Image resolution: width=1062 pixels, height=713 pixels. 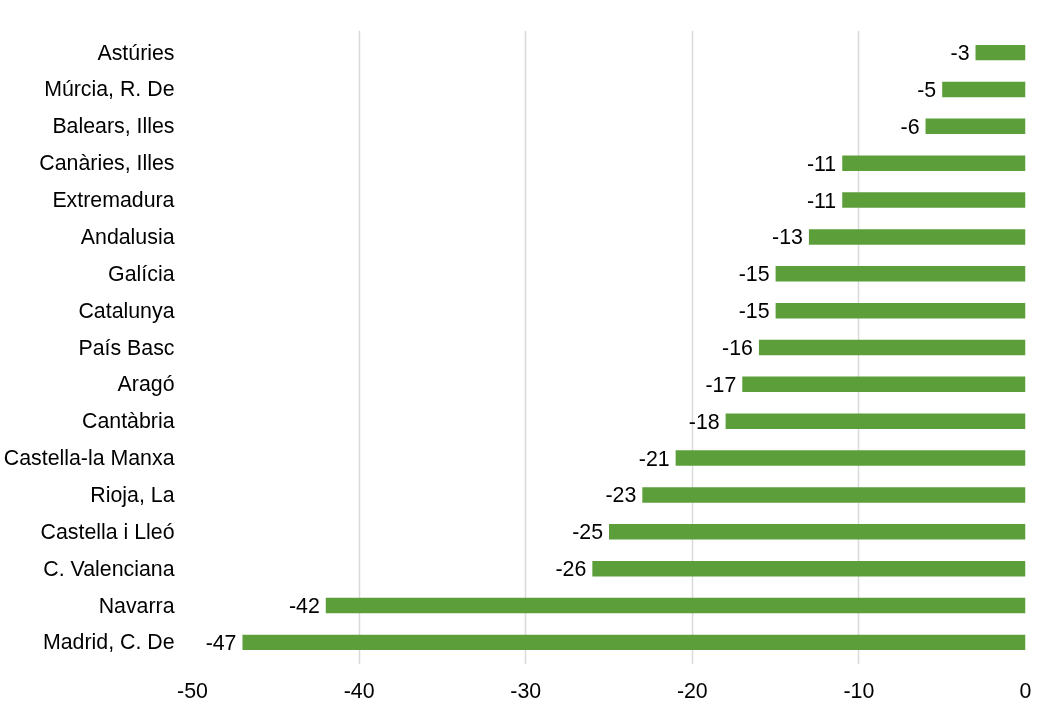 What do you see at coordinates (126, 347) in the screenshot?
I see `y-tick-label: País Basc` at bounding box center [126, 347].